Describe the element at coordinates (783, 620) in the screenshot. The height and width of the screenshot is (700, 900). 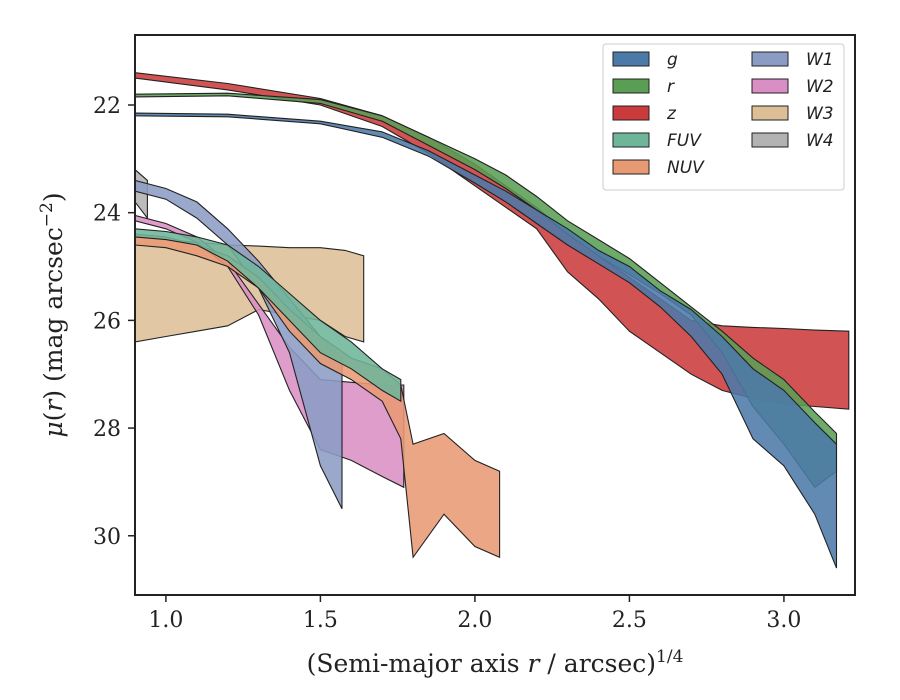
I see `x-tick-label: 3.0` at that location.